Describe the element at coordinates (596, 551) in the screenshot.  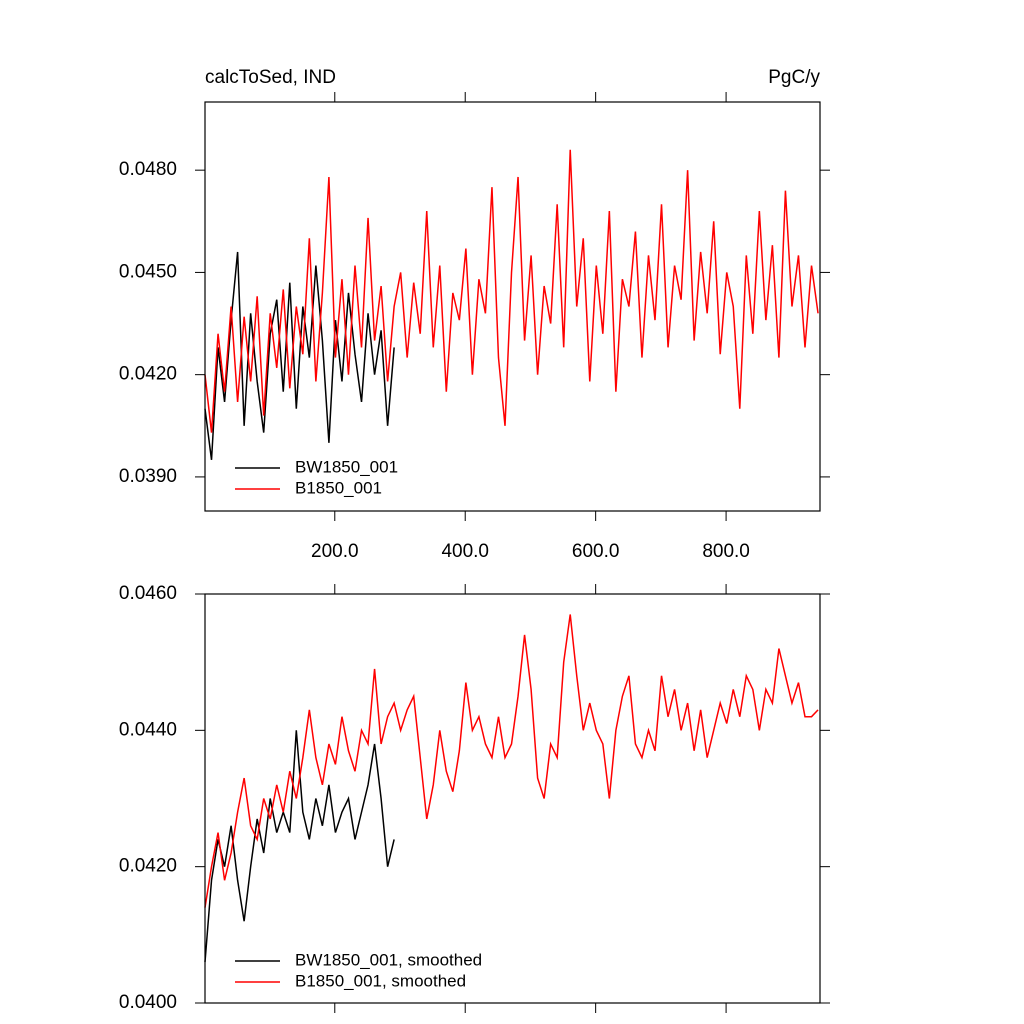
I see `x-tick-label: 600.0` at that location.